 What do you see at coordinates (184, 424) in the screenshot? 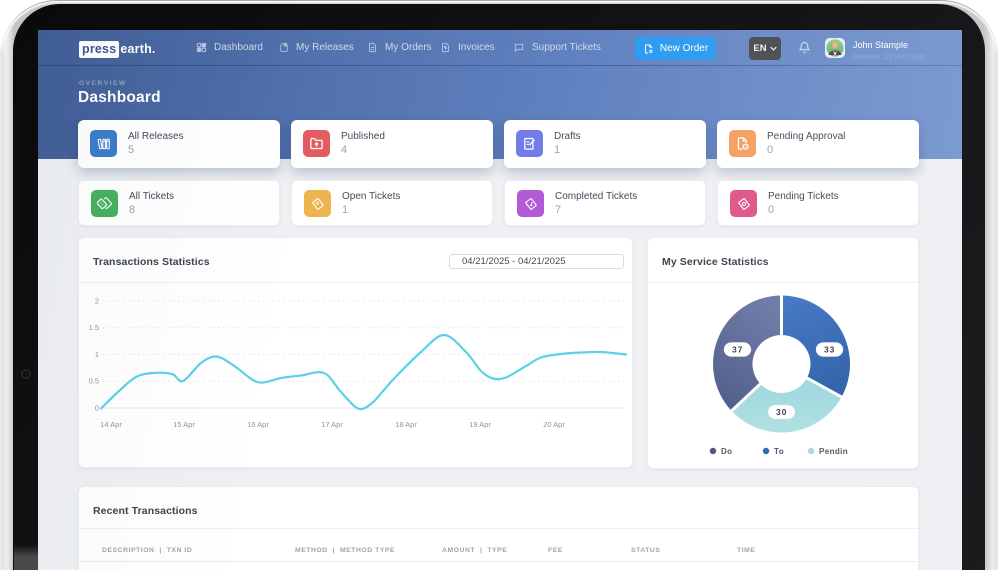
I see `svg-text: 15 Apr` at bounding box center [184, 424].